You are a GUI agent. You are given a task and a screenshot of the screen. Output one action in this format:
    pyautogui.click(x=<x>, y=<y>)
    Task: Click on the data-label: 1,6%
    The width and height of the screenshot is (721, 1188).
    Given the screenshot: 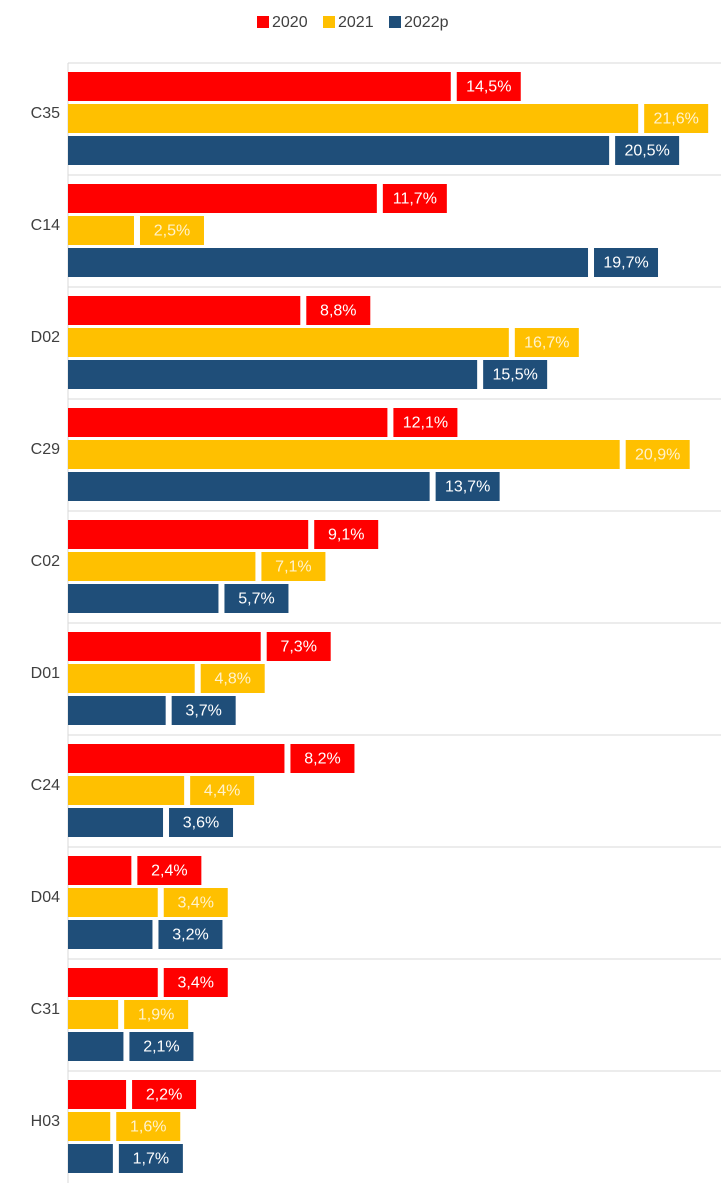 What is the action you would take?
    pyautogui.click(x=148, y=1127)
    